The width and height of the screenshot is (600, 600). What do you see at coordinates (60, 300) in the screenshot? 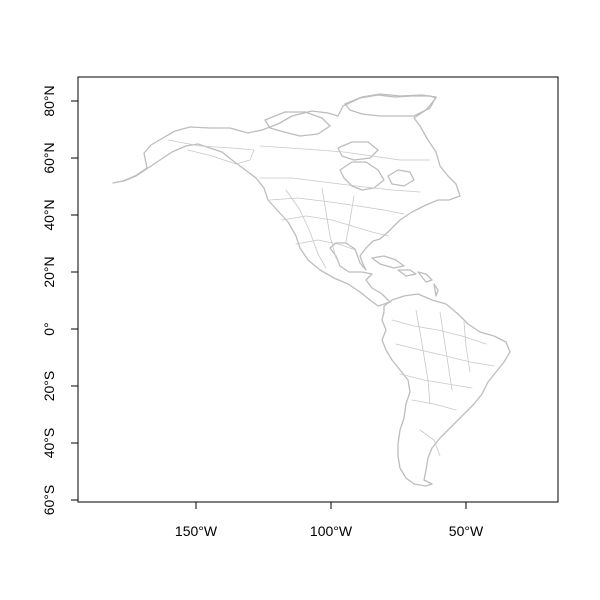
I see `y-axis: 80°N 60°N 40°N 20°N 0° 20°S 40°S 60°S` at bounding box center [60, 300].